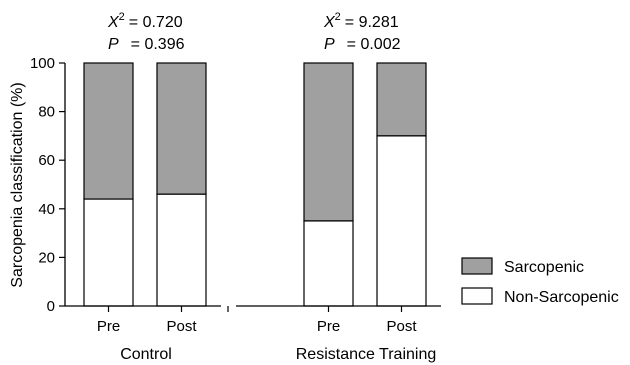  I want to click on chi-square-label: X2 = 9.281, so click(361, 21).